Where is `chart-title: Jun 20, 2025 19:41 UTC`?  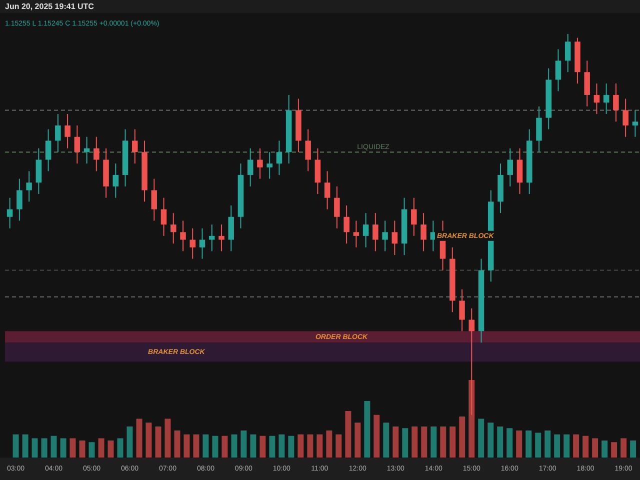
chart-title: Jun 20, 2025 19:41 UTC is located at coordinates (49, 7).